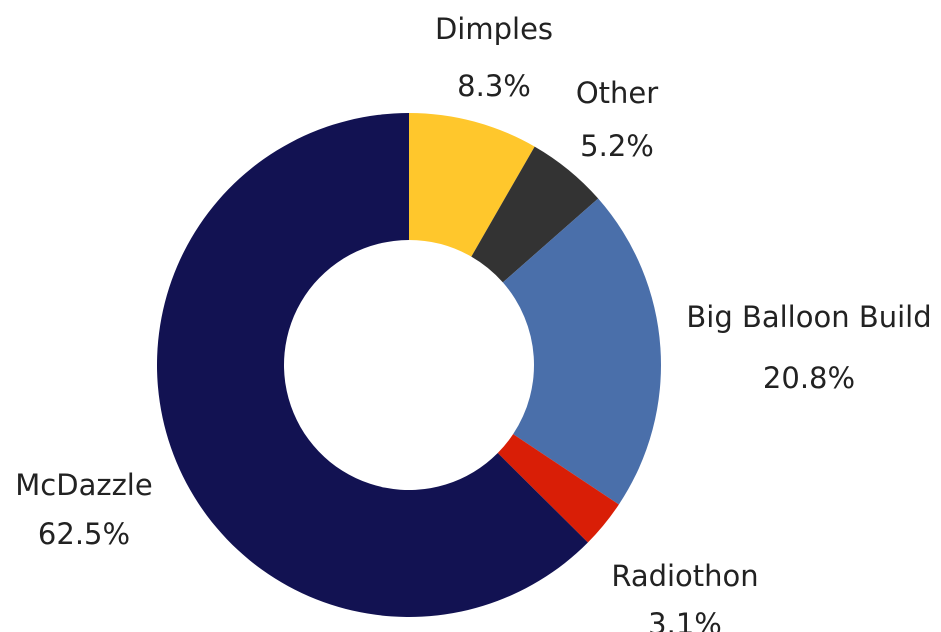 The width and height of the screenshot is (941, 632). Describe the element at coordinates (558, 488) in the screenshot. I see `slice-radiothon` at that location.